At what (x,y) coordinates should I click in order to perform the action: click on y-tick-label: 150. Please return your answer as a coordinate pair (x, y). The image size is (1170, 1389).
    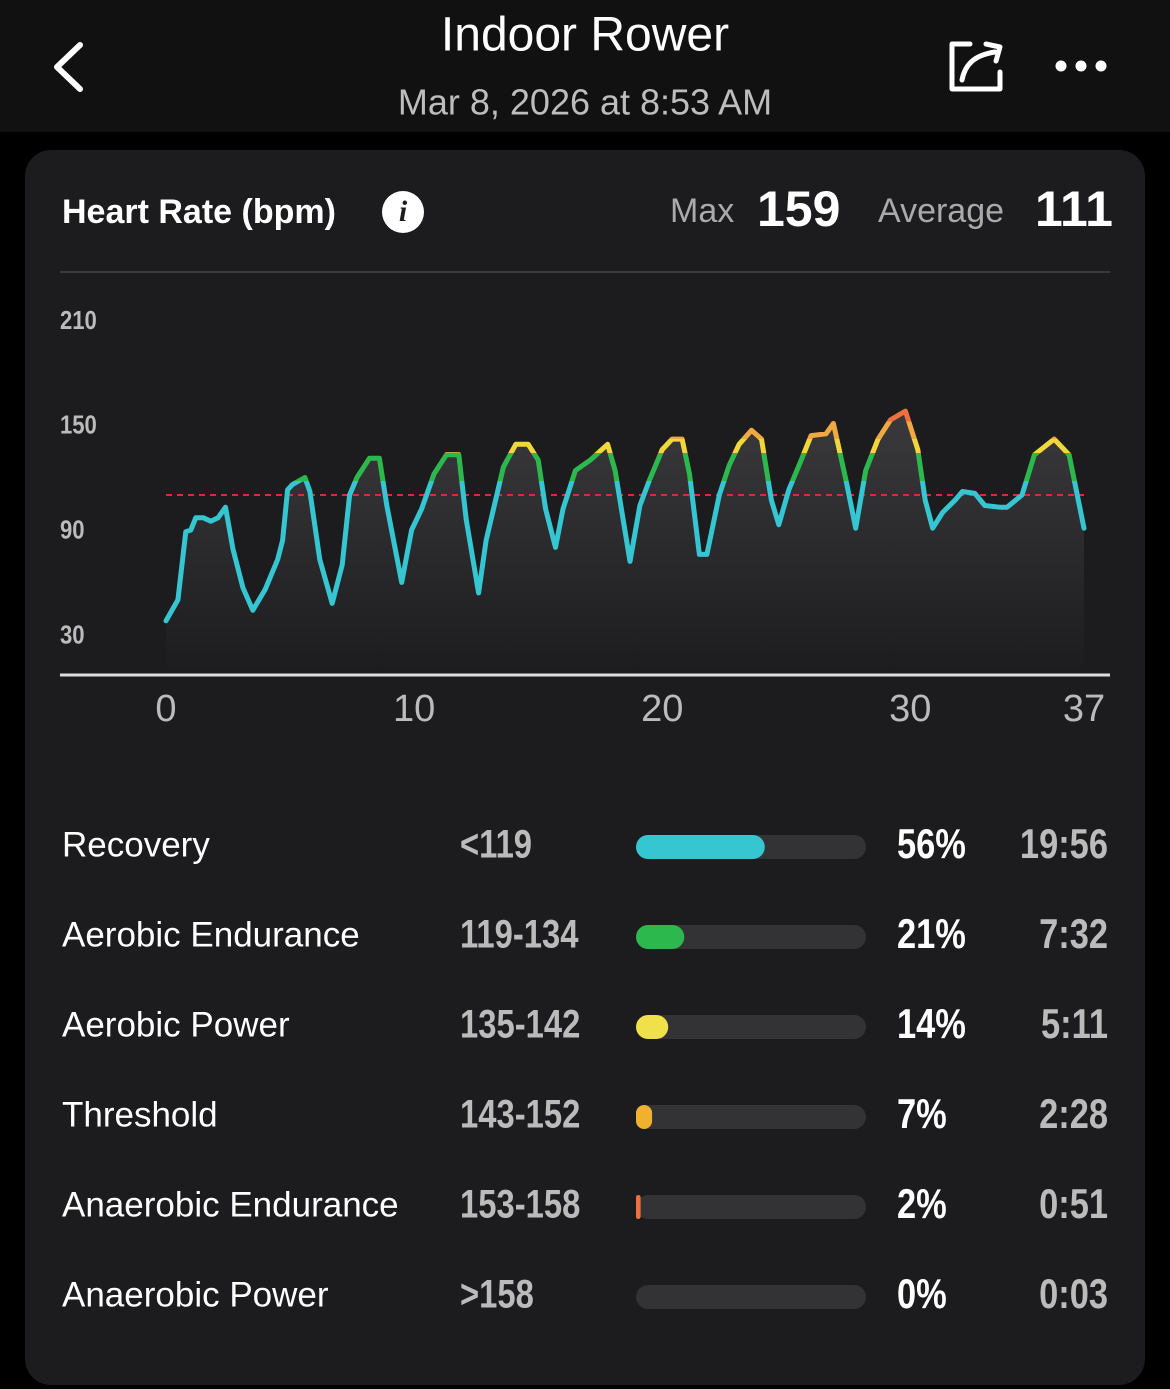
    Looking at the image, I should click on (78, 425).